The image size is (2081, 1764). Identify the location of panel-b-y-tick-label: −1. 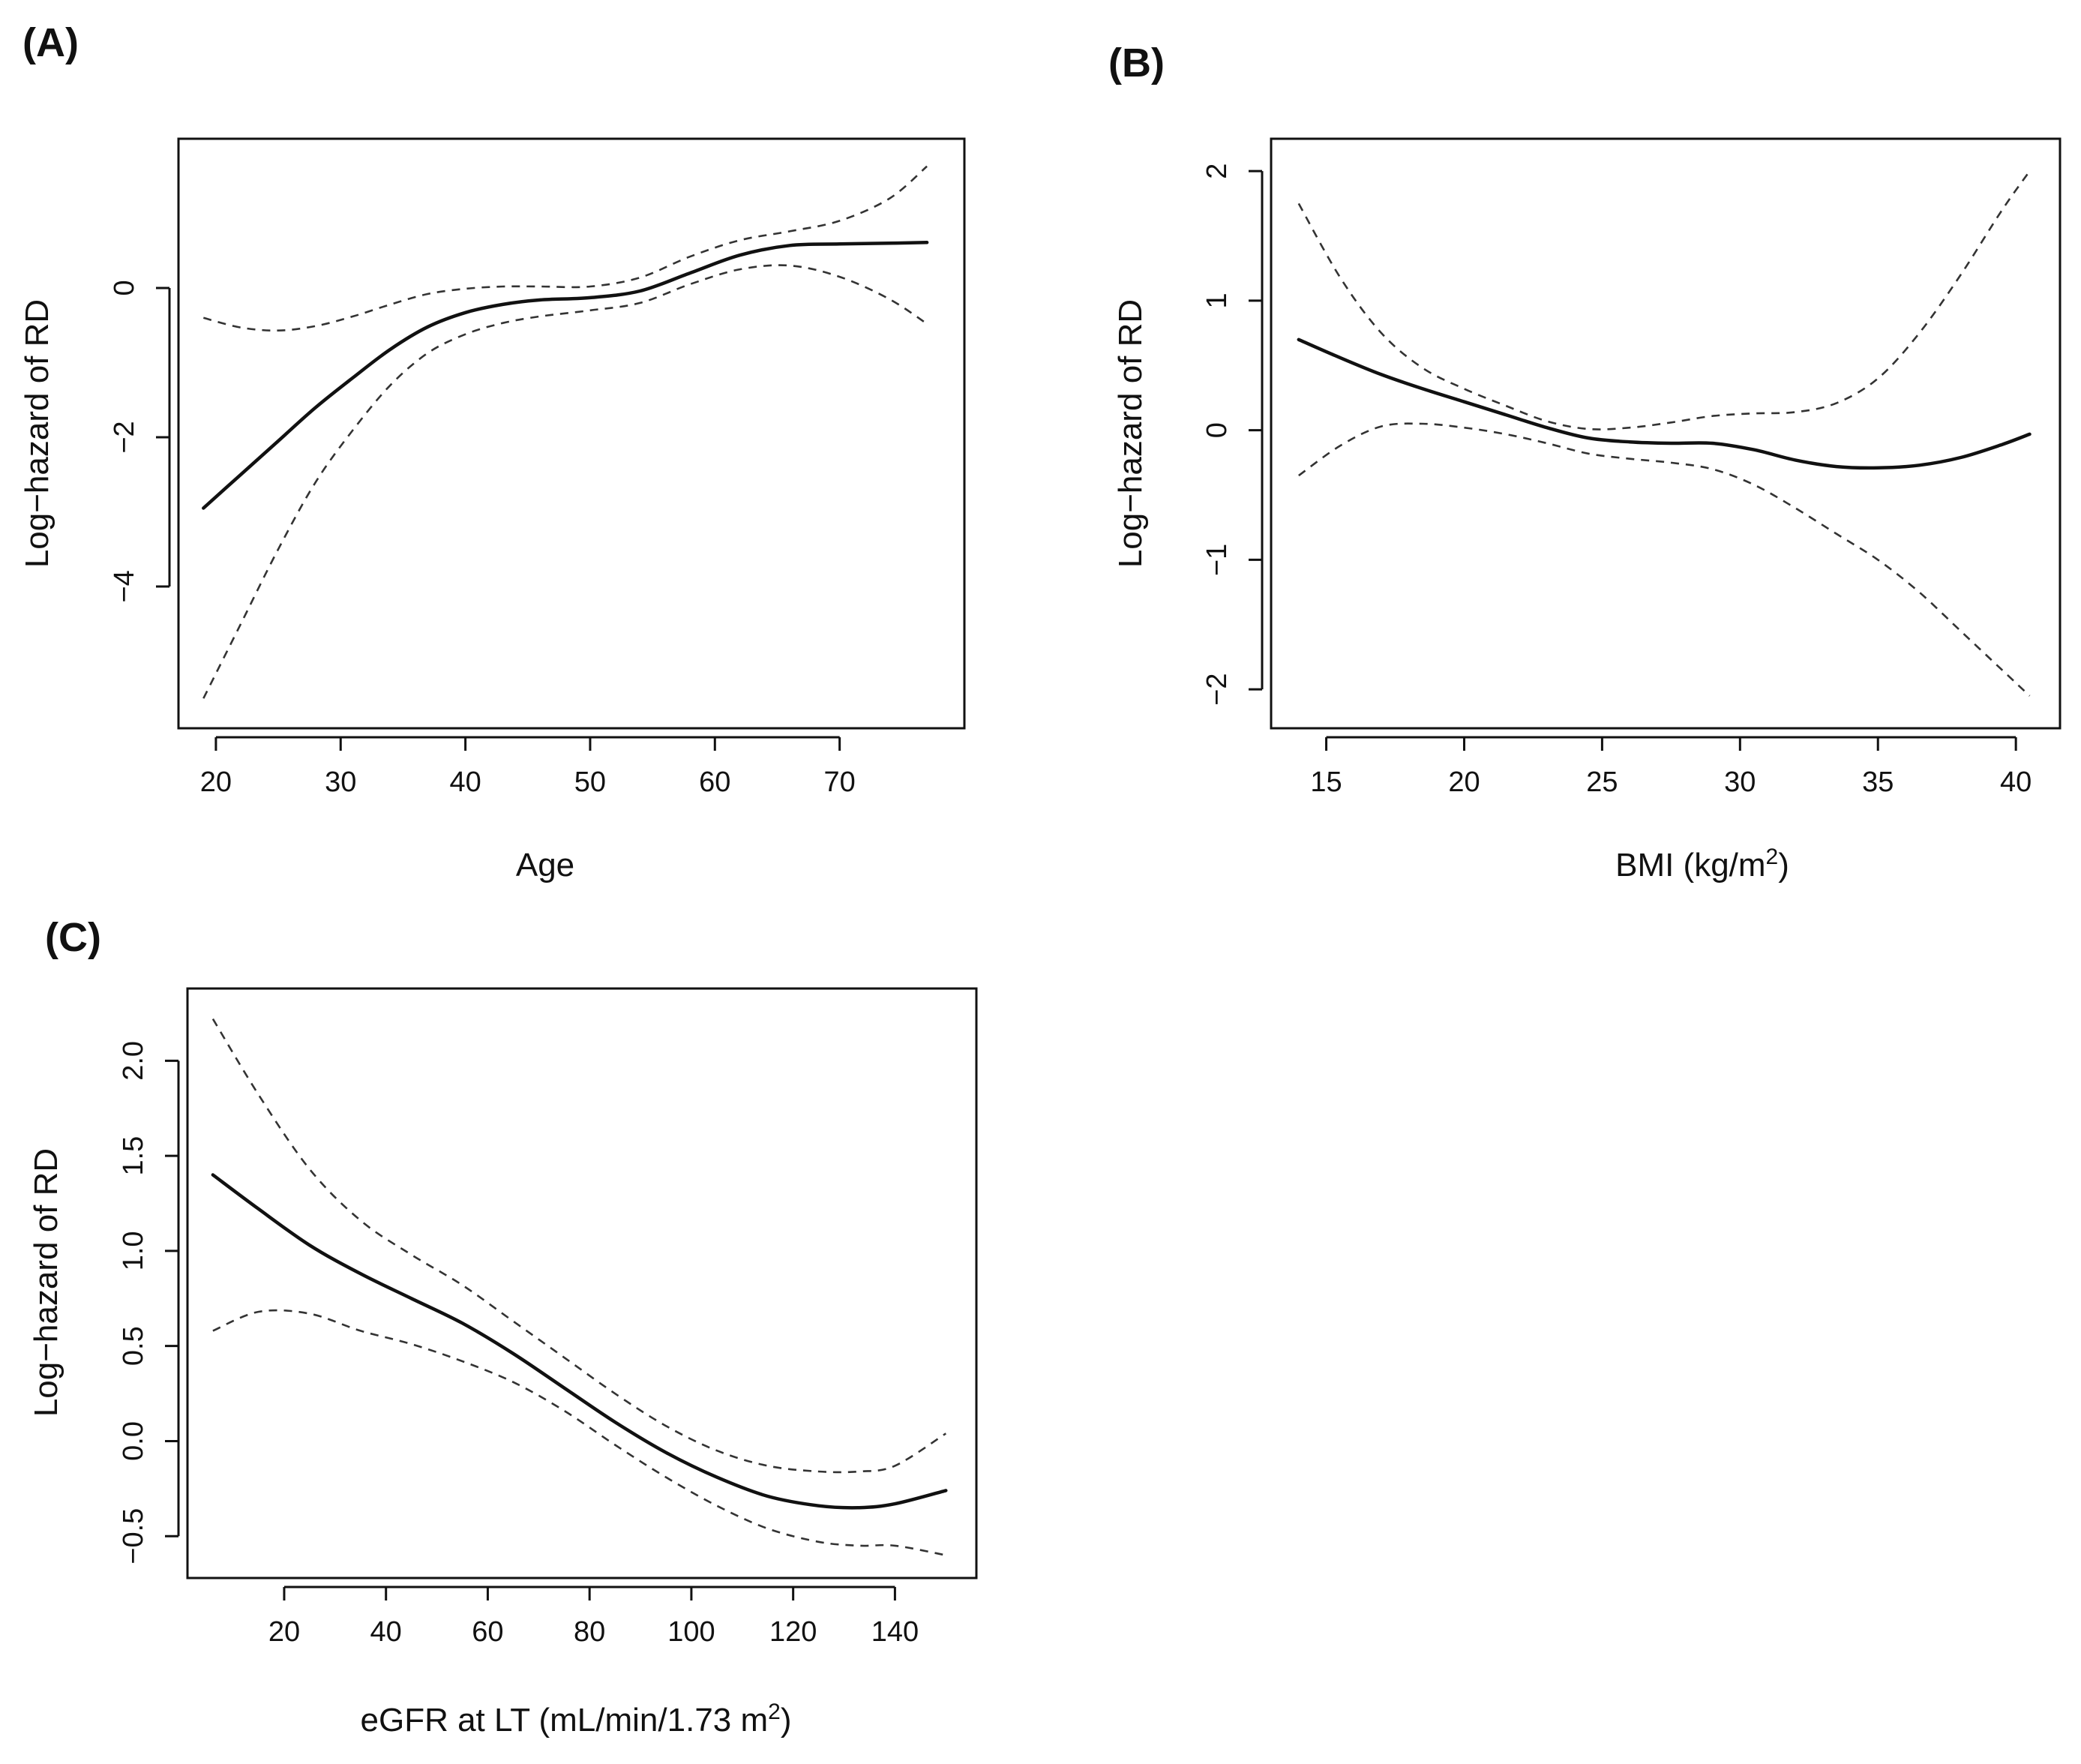
(1217, 560).